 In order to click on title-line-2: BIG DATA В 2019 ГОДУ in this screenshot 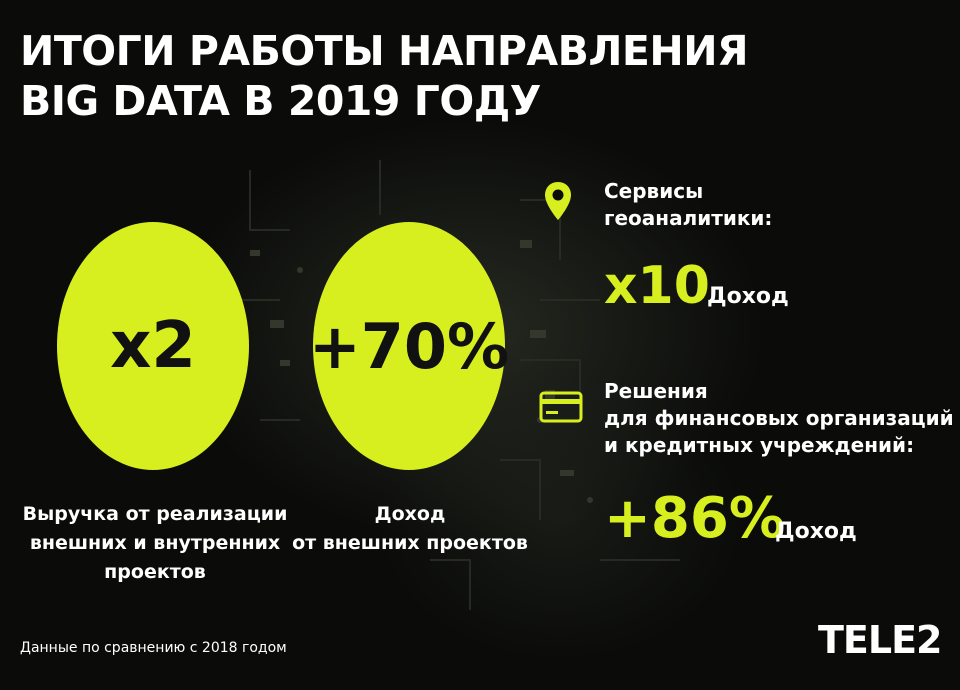, I will do `click(280, 101)`.